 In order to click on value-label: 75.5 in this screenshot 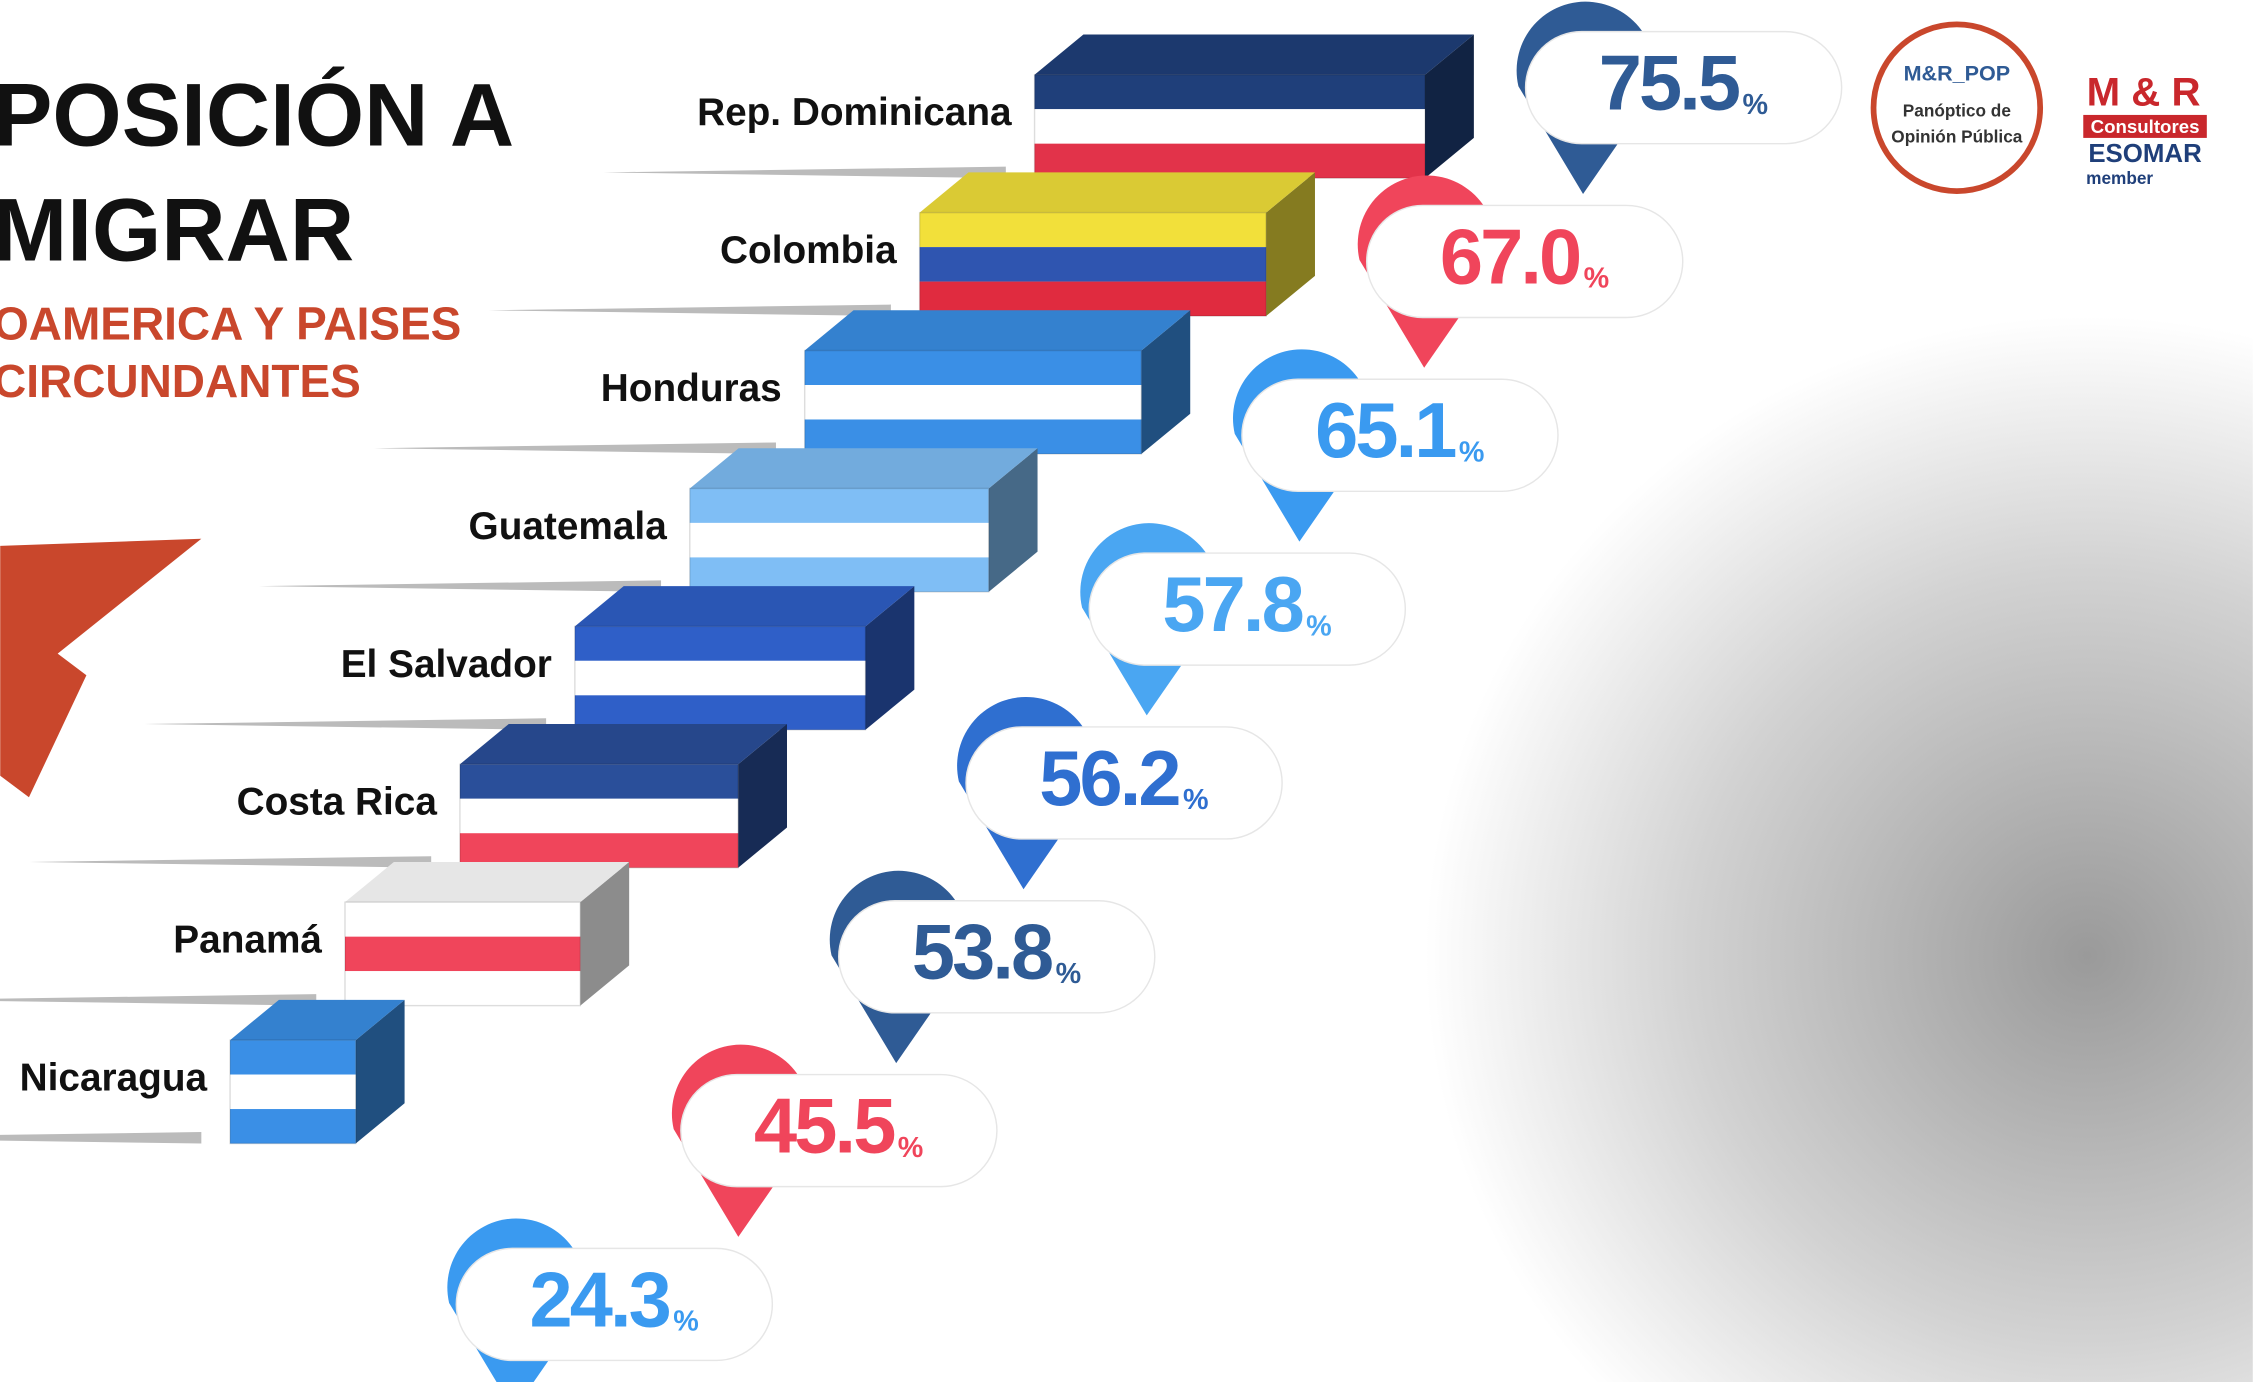, I will do `click(1669, 84)`.